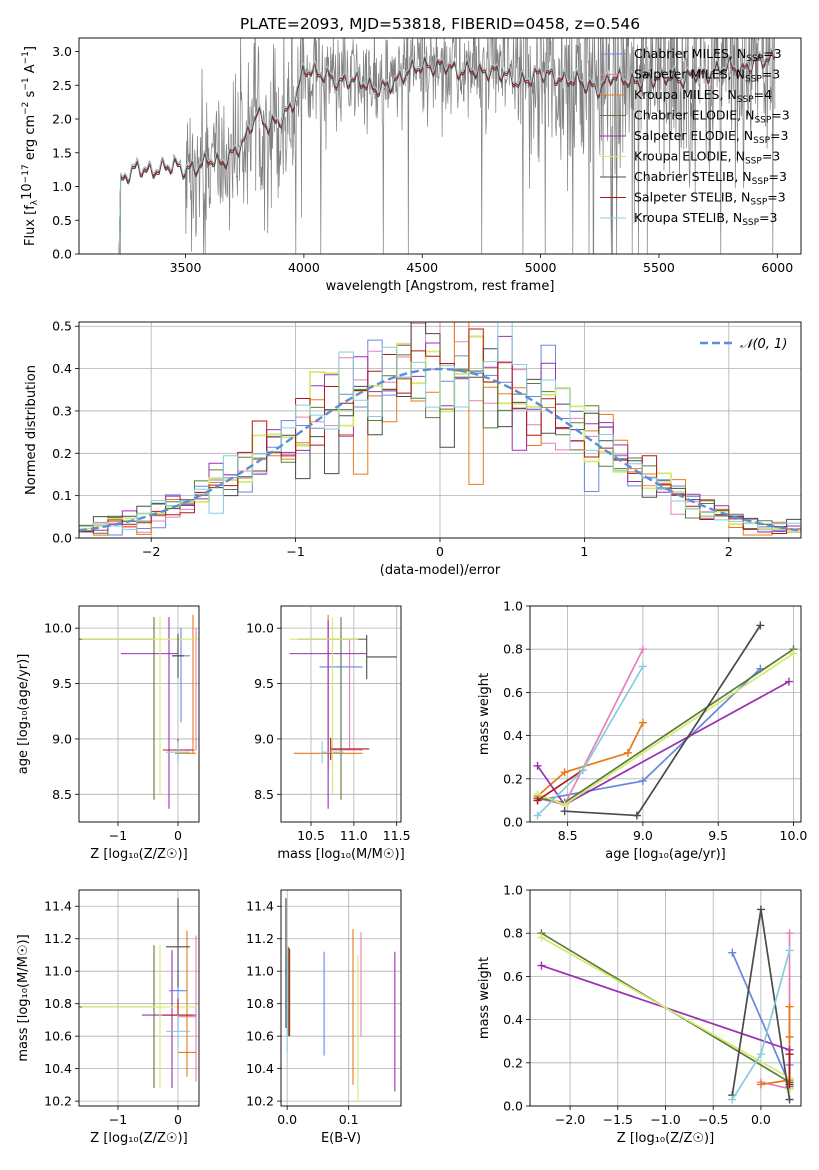  What do you see at coordinates (794, 835) in the screenshot?
I see `x-tick-label: 10.0` at bounding box center [794, 835].